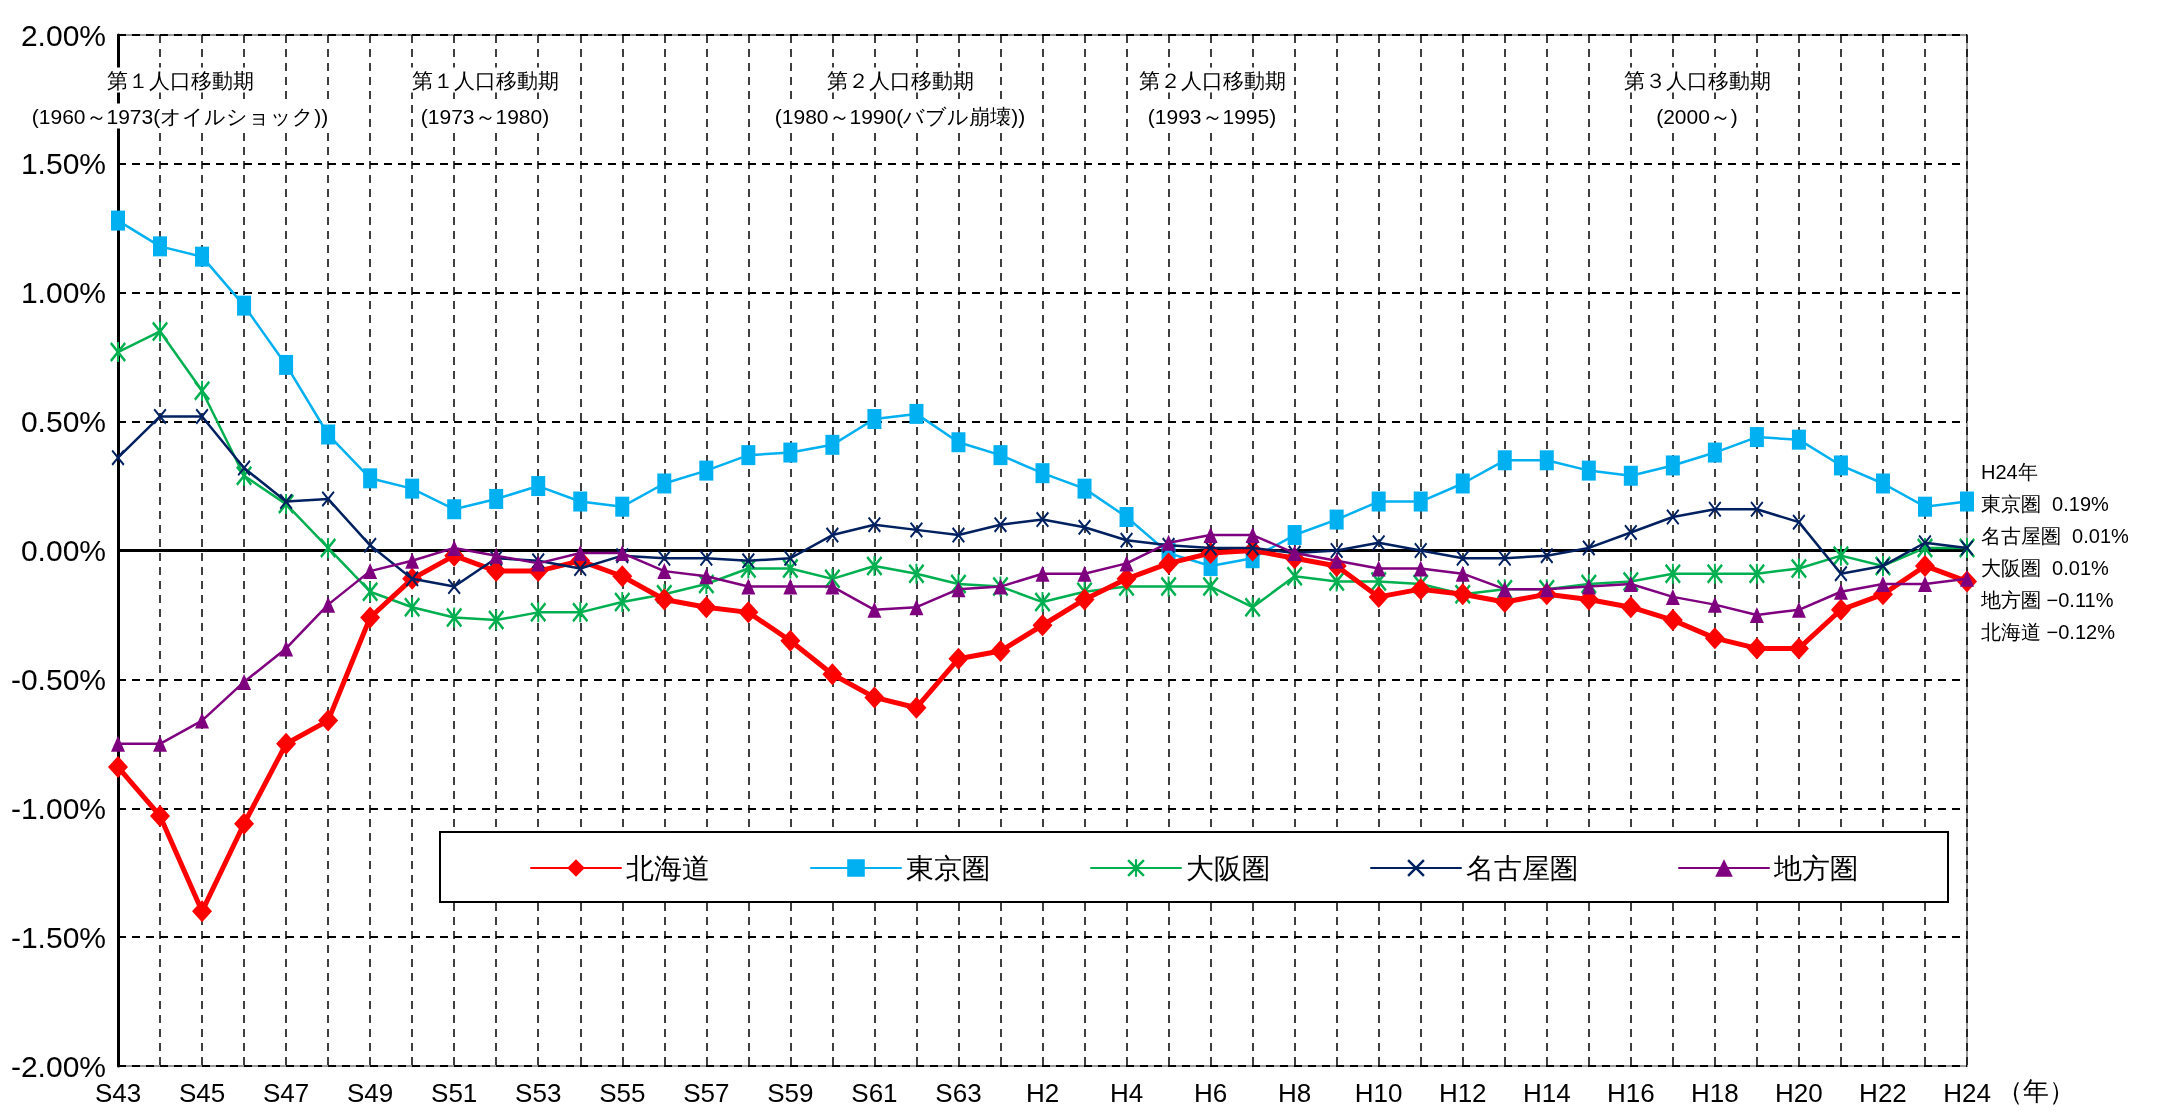 The image size is (2172, 1119). I want to click on x-tick-label: S47, so click(286, 1093).